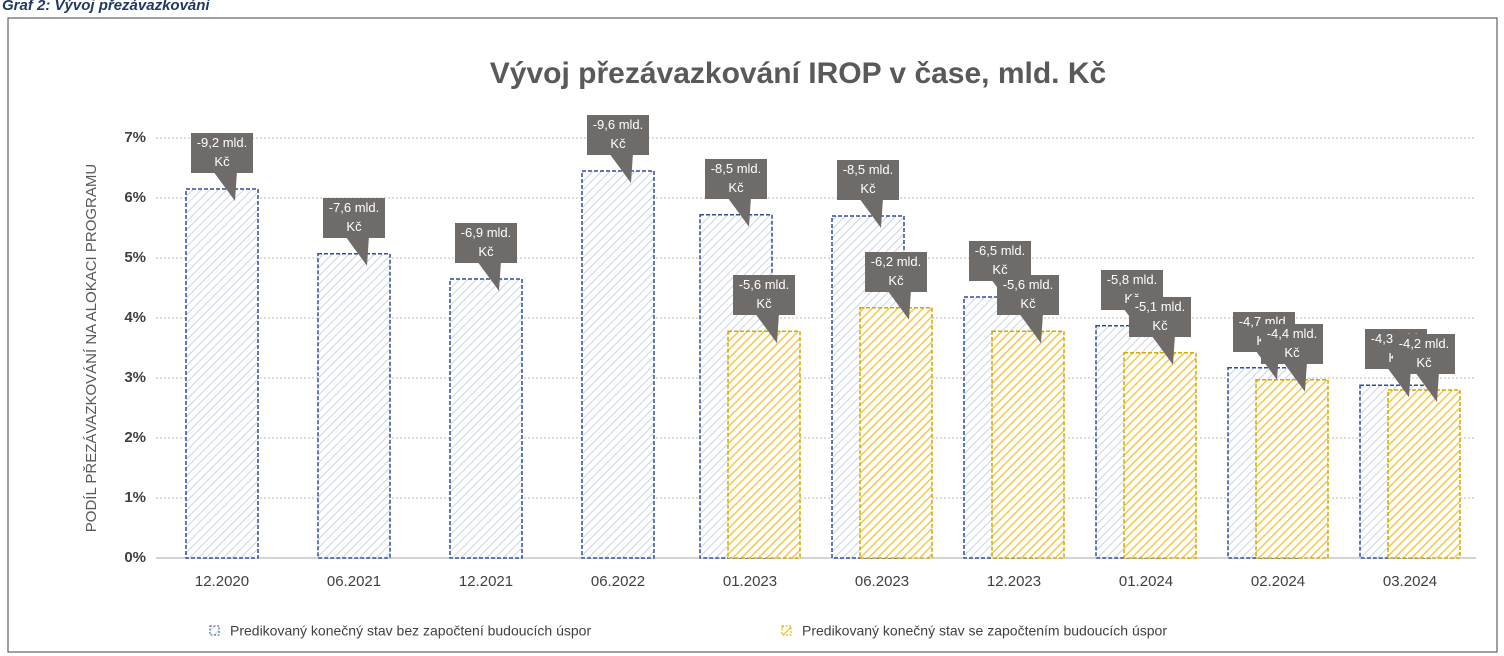  I want to click on y-tick-label: 7%, so click(135, 137).